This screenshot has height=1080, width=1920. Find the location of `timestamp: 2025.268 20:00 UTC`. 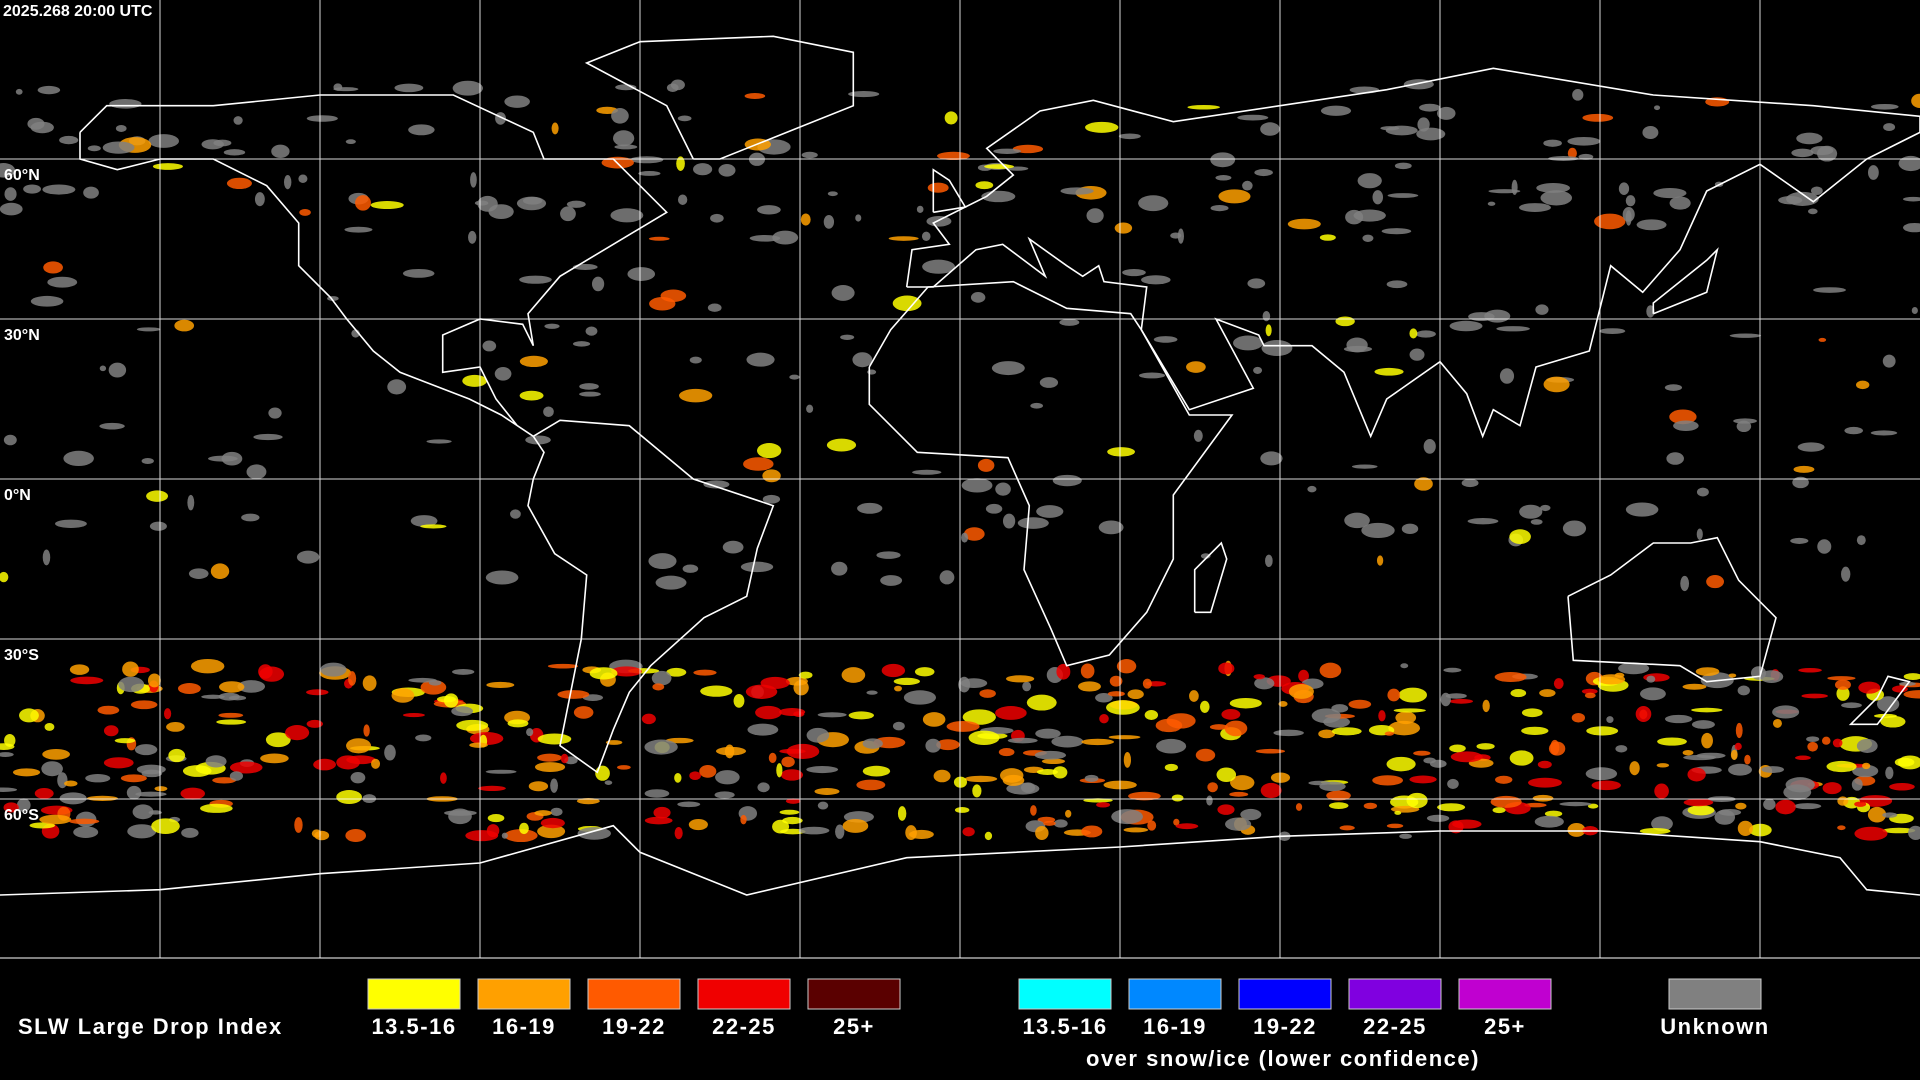

timestamp: 2025.268 20:00 UTC is located at coordinates (78, 11).